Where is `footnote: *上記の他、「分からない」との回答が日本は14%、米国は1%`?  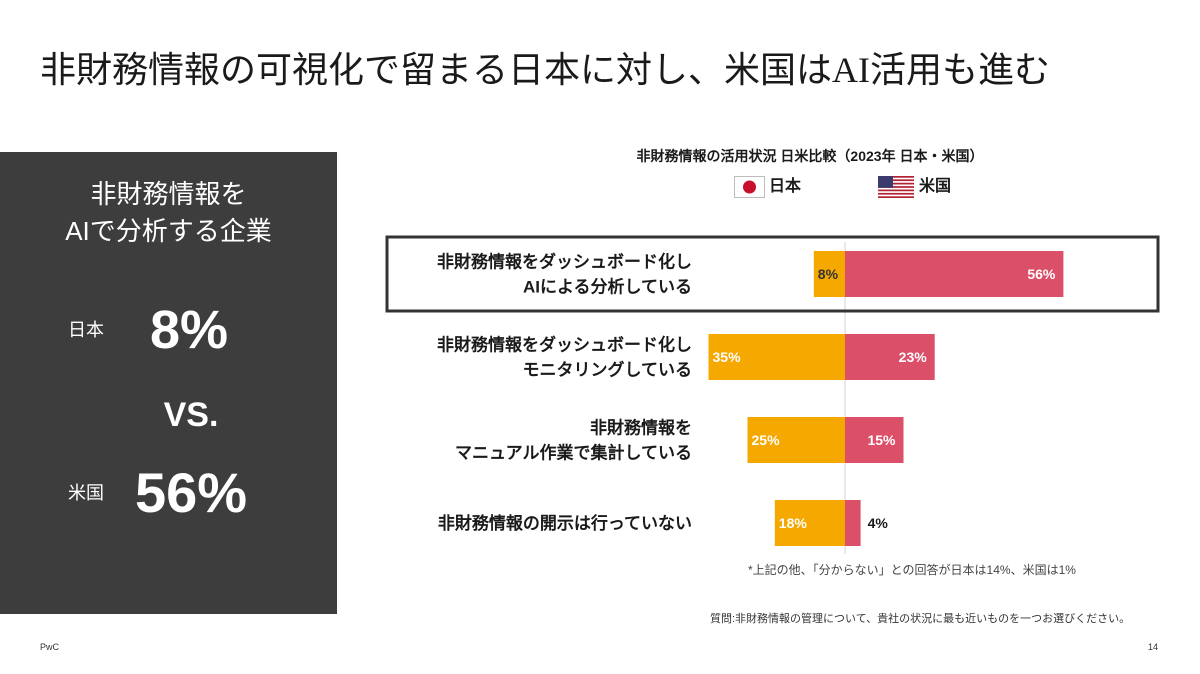
footnote: *上記の他、「分からない」との回答が日本は14%、米国は1% is located at coordinates (912, 570).